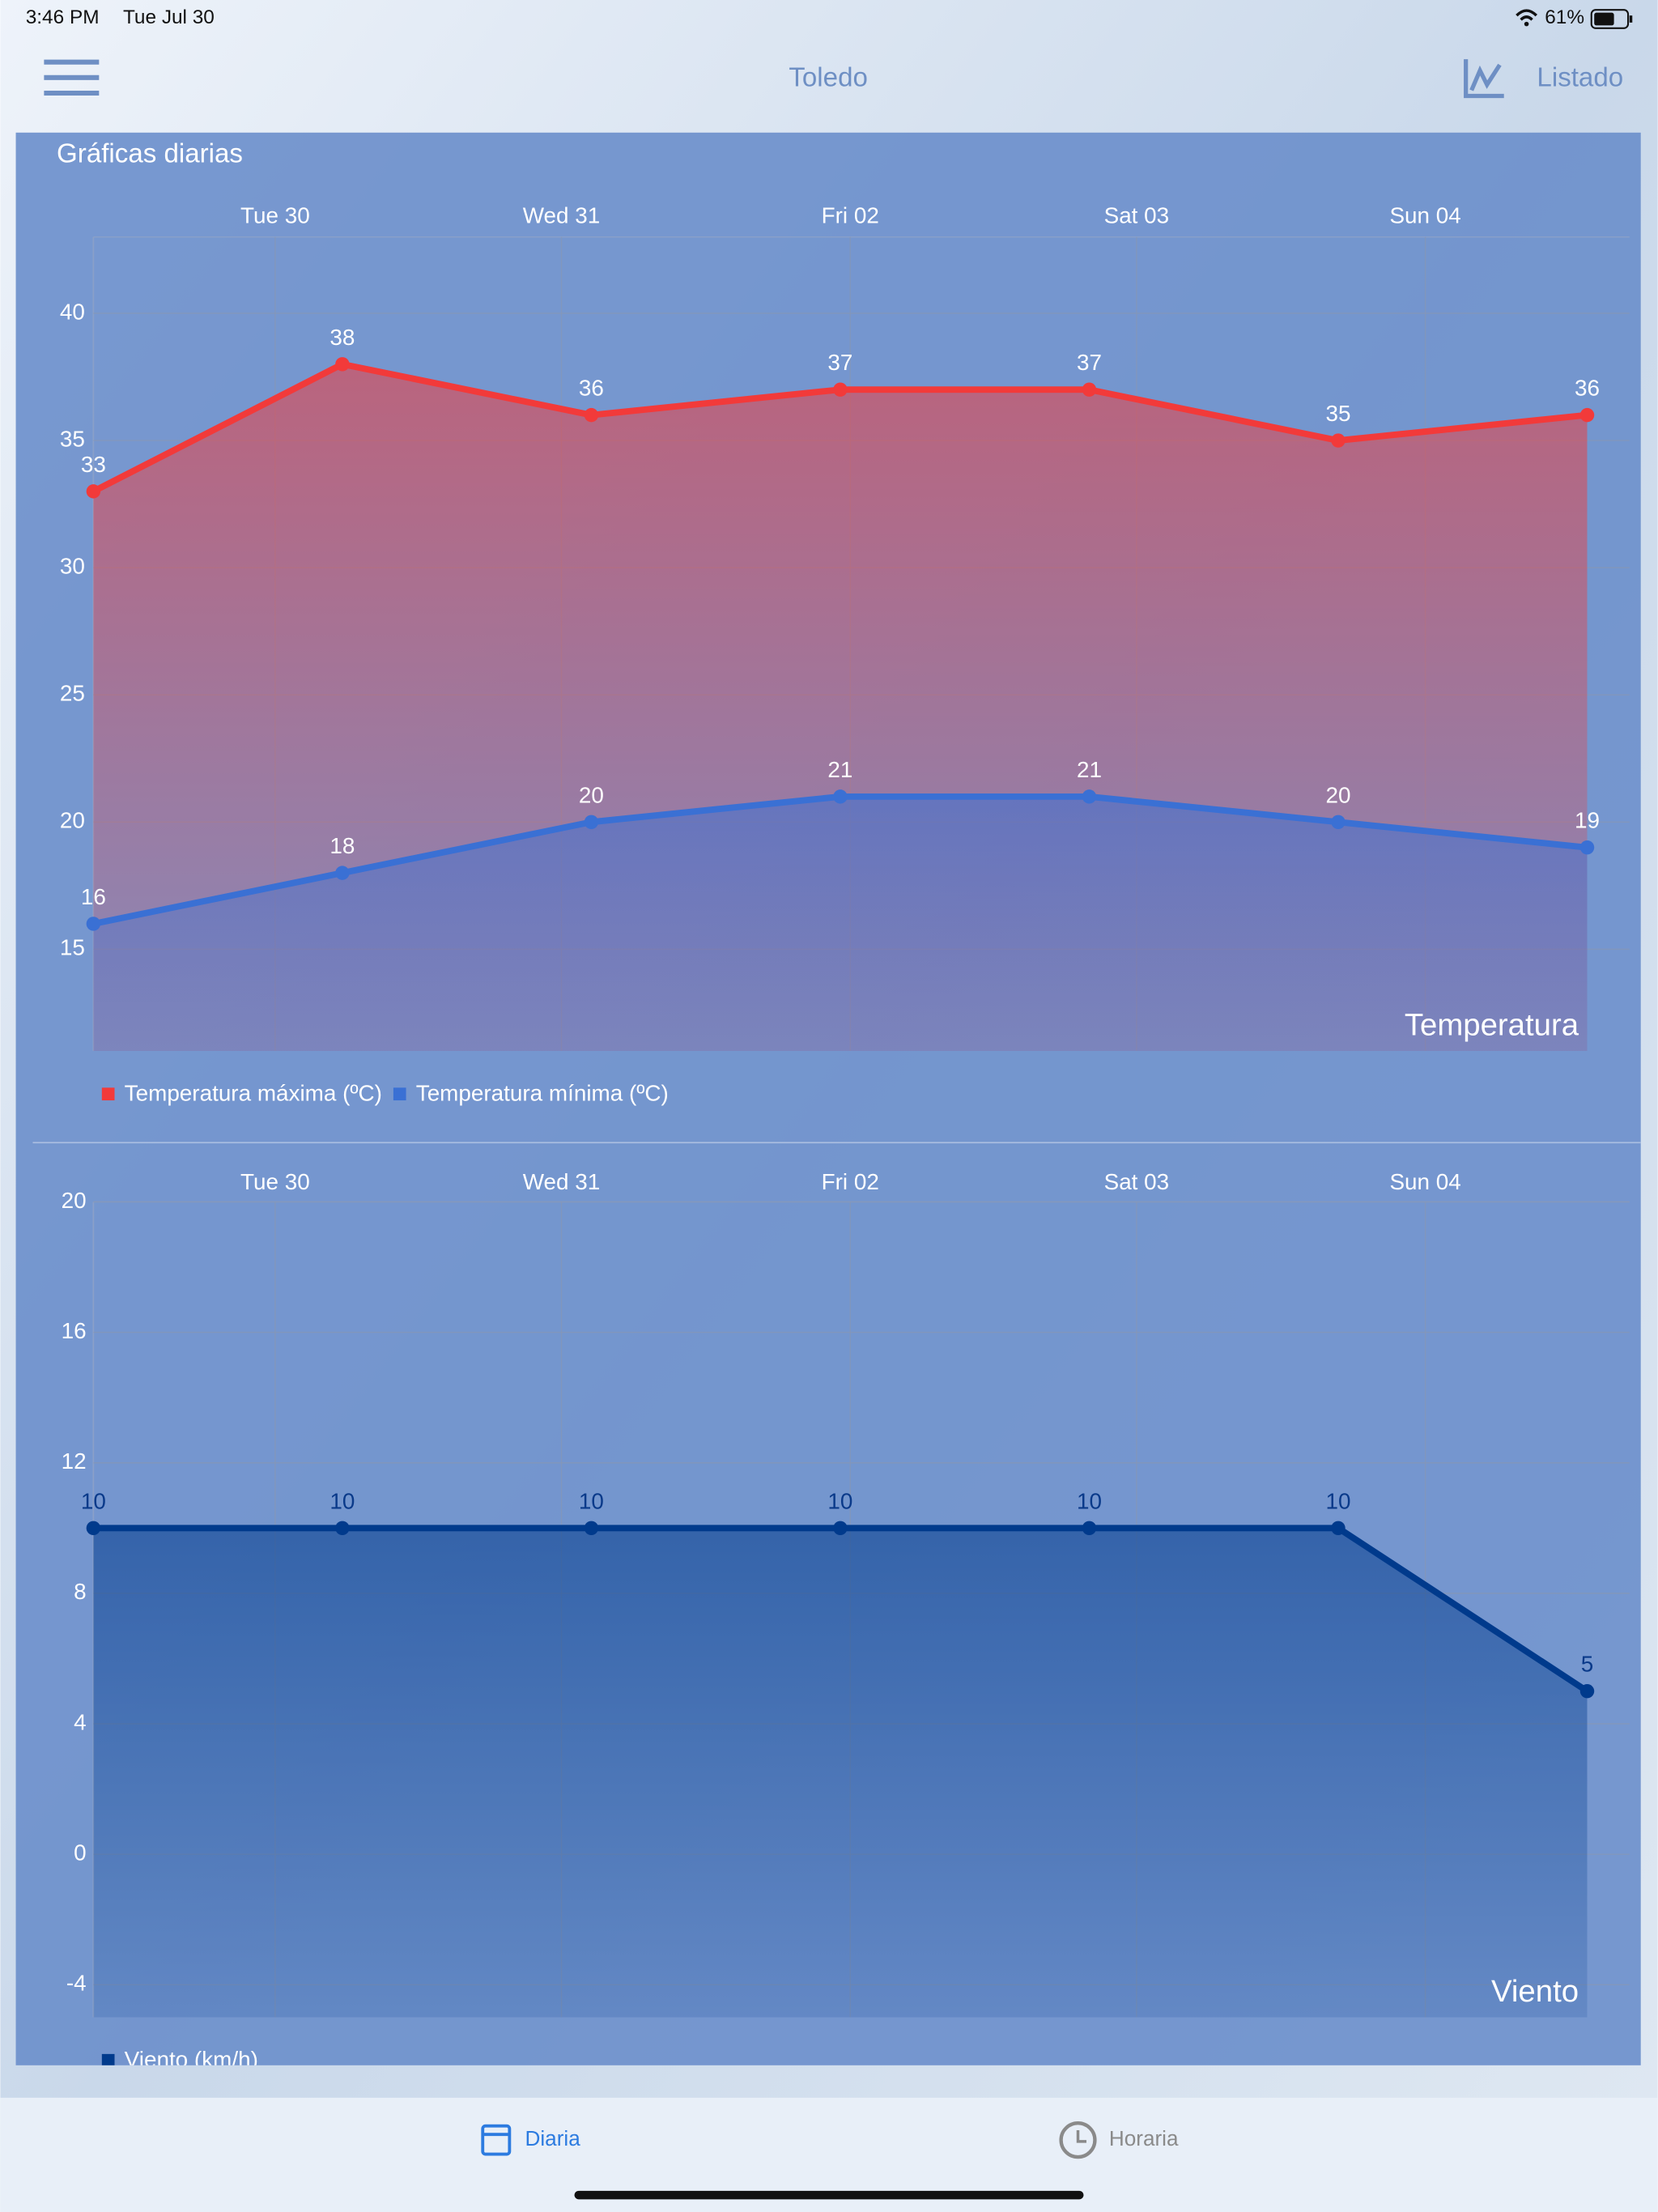 This screenshot has height=2212, width=1658. I want to click on chart-annotation: Viento, so click(1535, 1992).